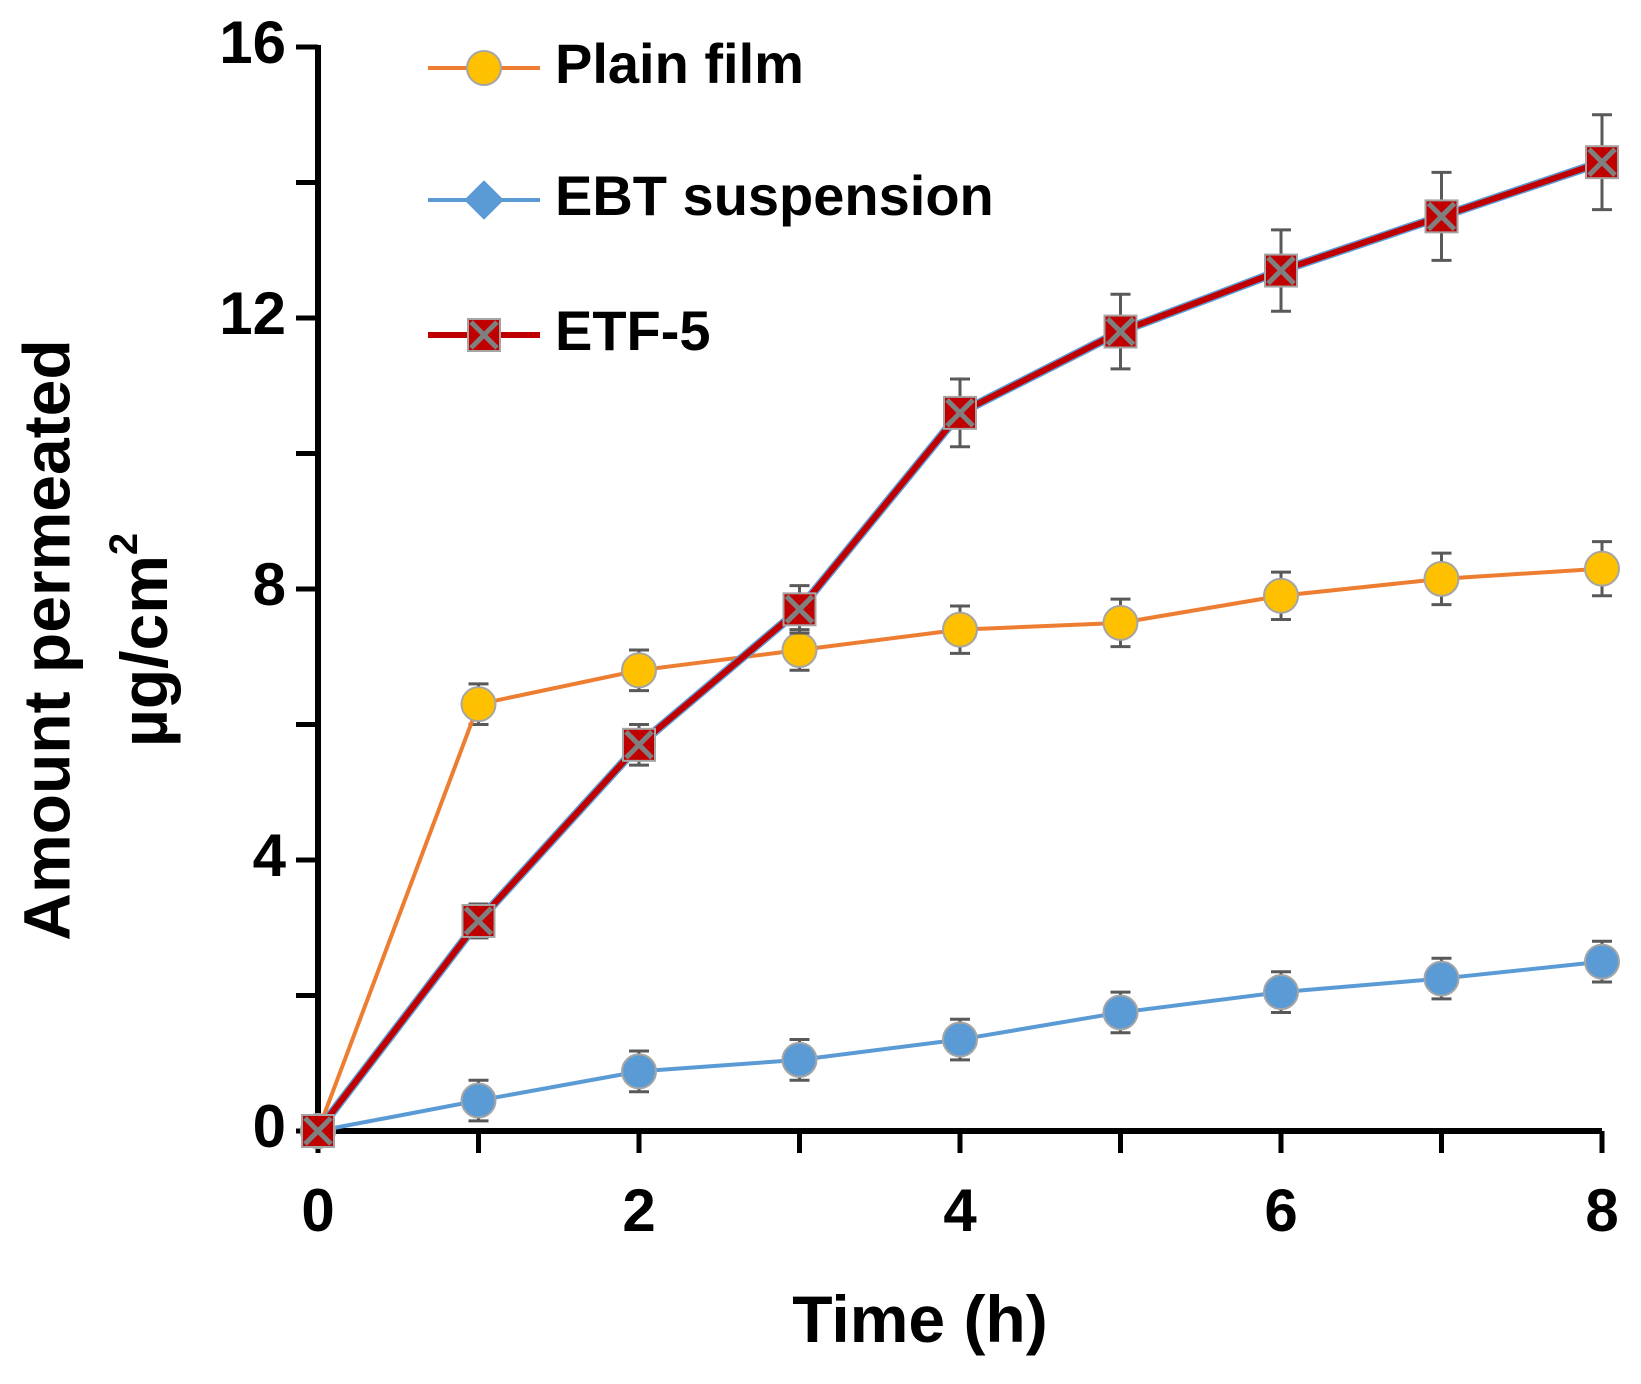 Image resolution: width=1641 pixels, height=1384 pixels. I want to click on x-tick-label: 6, so click(1280, 1210).